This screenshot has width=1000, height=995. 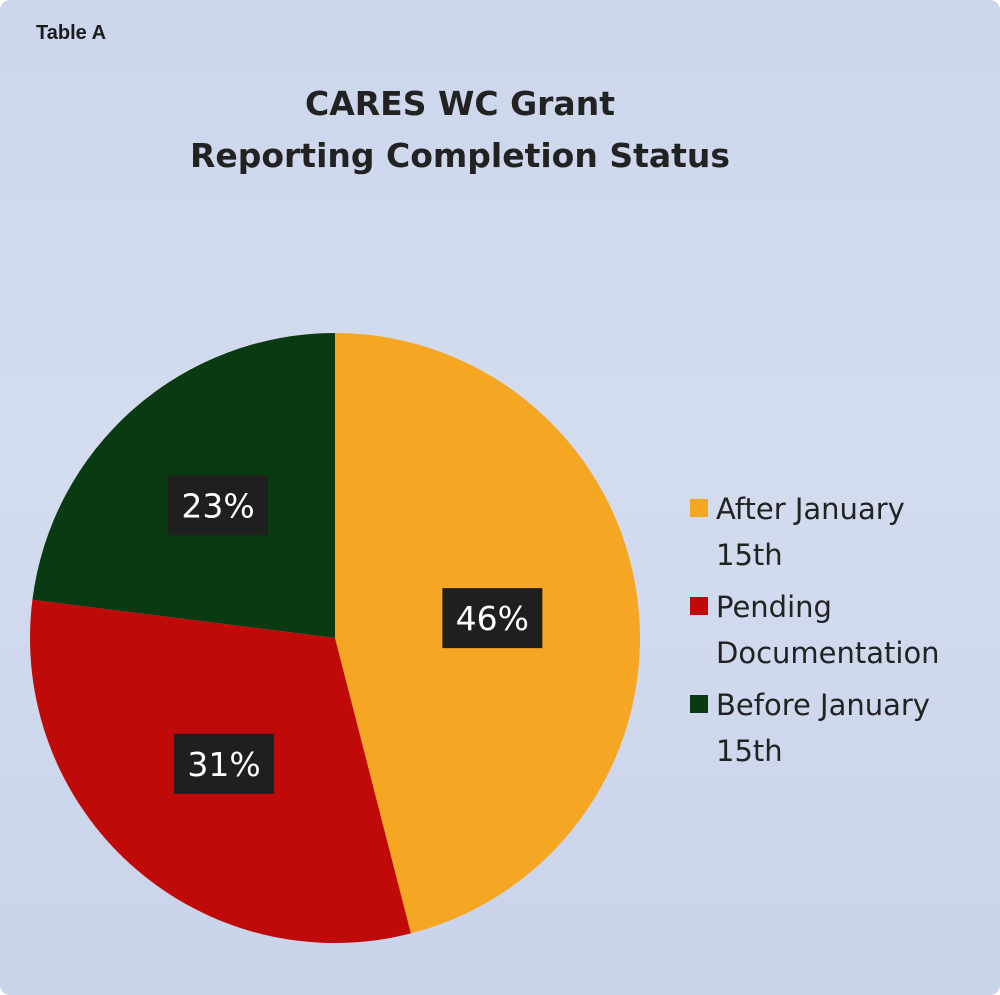 I want to click on legend-label: Pending Documentation, so click(x=828, y=630).